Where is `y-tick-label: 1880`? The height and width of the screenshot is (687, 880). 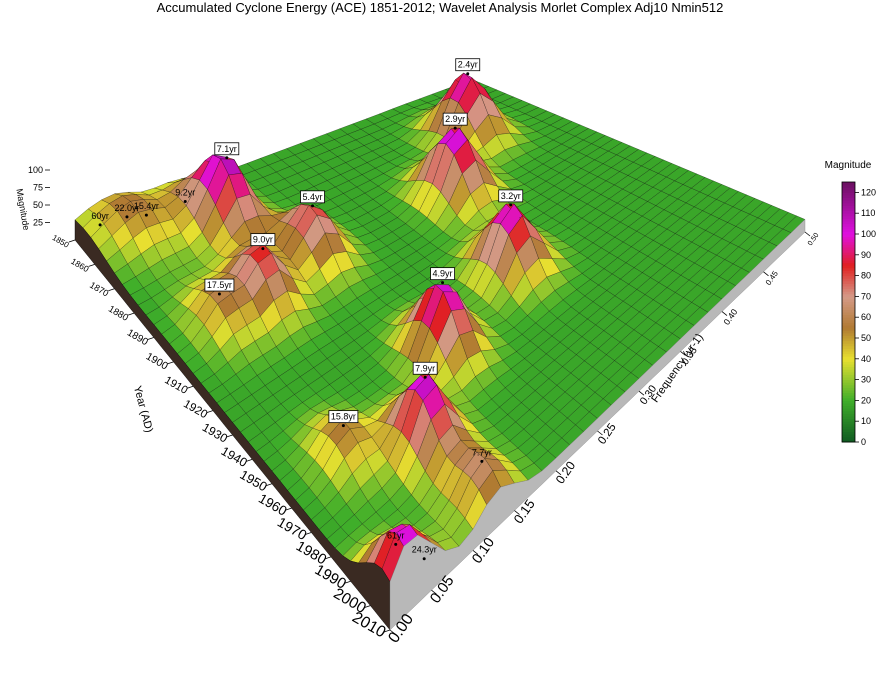 y-tick-label: 1880 is located at coordinates (118, 314).